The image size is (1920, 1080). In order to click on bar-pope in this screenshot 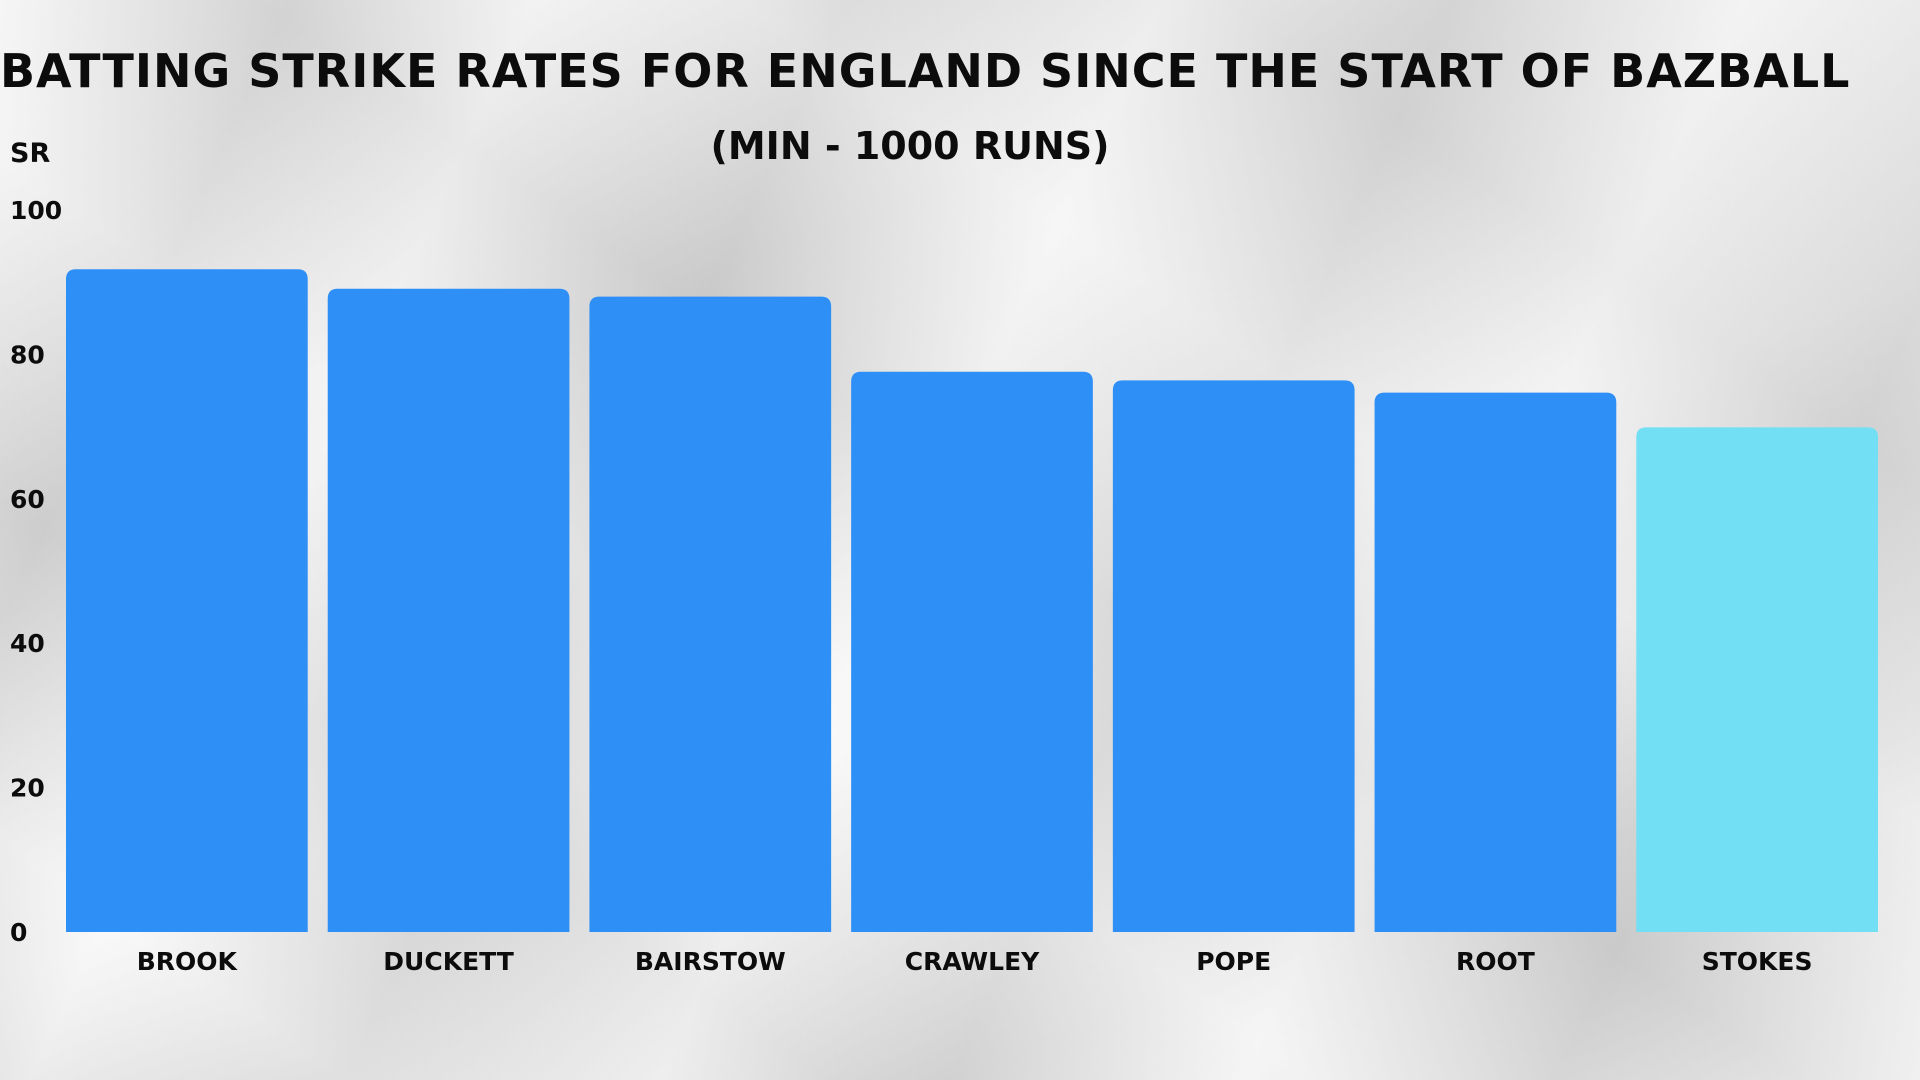, I will do `click(1233, 656)`.